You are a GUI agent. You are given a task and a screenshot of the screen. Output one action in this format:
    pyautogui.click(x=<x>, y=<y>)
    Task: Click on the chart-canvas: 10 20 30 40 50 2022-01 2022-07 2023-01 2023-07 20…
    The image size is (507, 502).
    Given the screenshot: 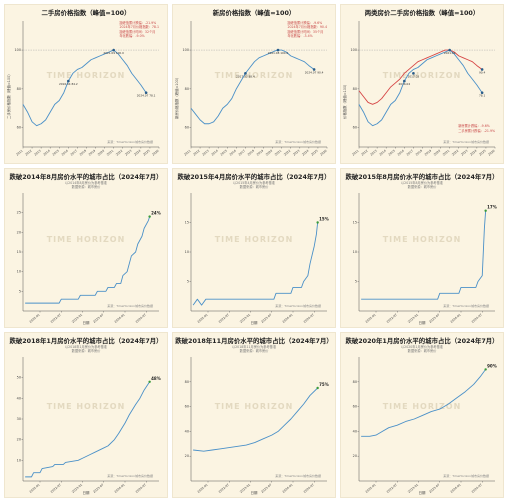 What is the action you would take?
    pyautogui.click(x=89, y=425)
    